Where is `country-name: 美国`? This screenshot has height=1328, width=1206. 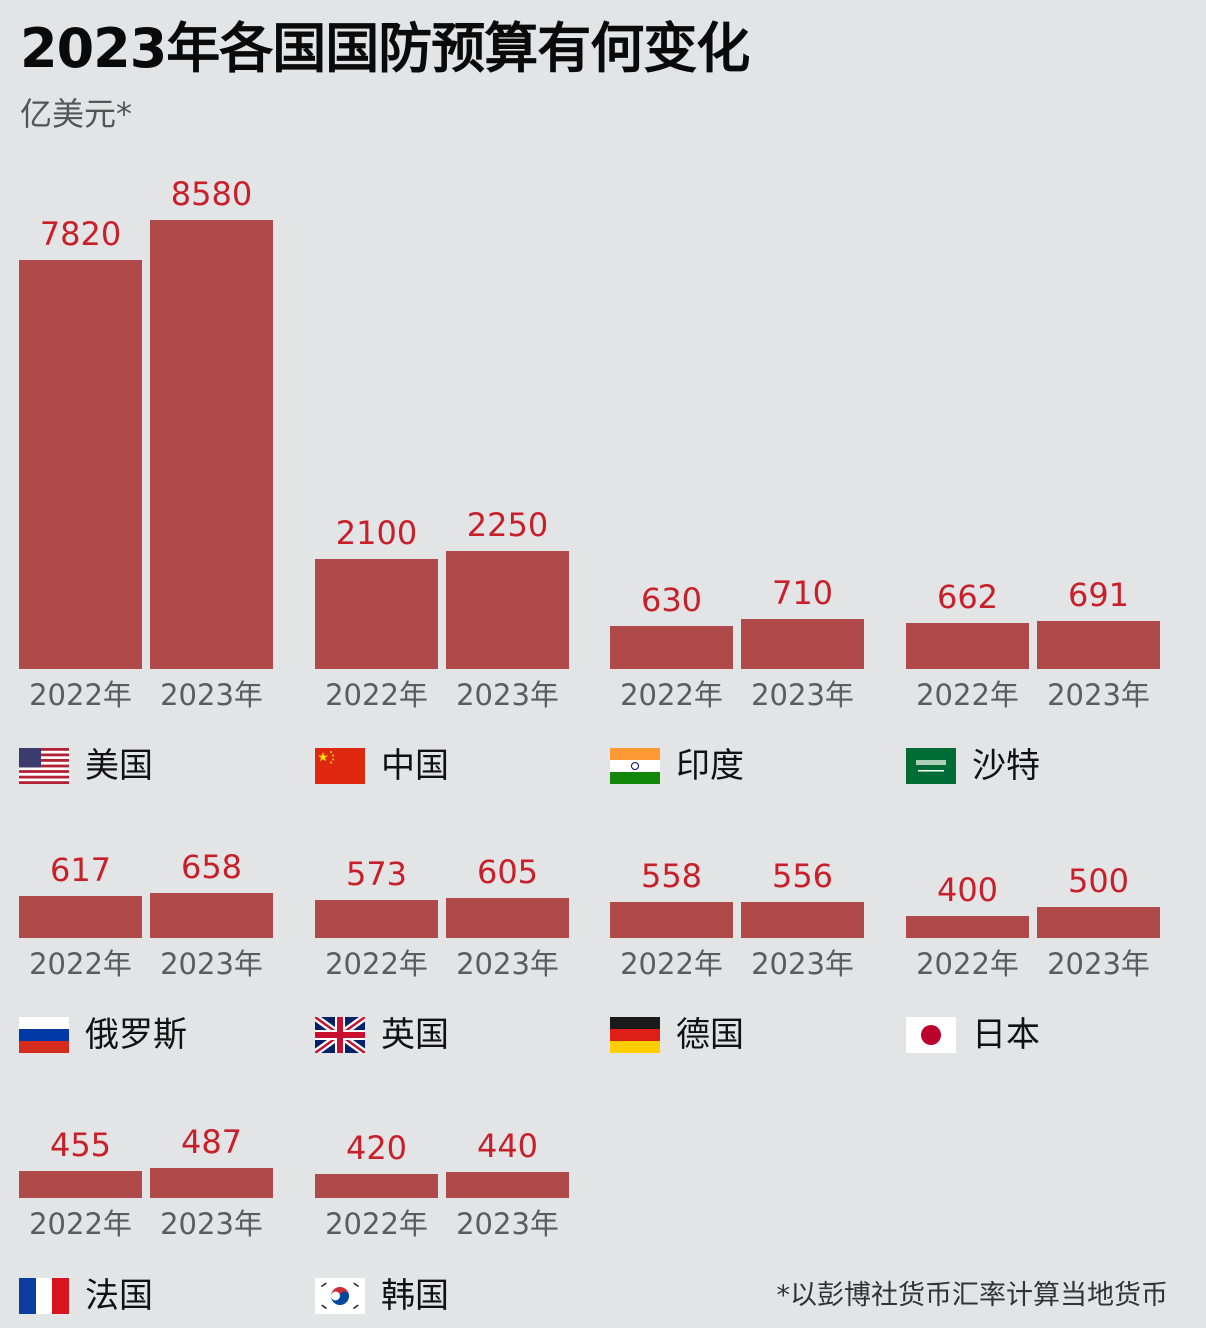 country-name: 美国 is located at coordinates (119, 766).